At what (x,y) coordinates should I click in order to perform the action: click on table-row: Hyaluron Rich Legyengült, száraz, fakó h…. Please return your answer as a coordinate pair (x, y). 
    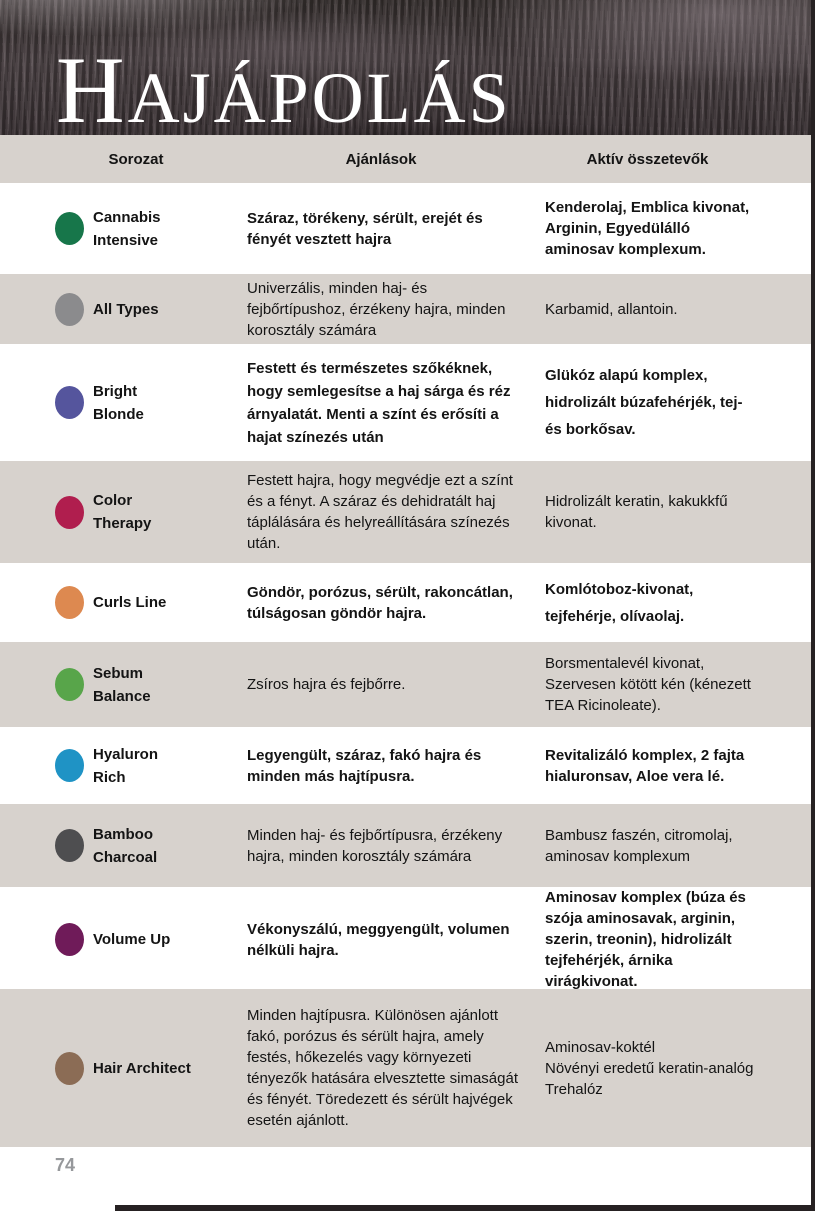
    Looking at the image, I should click on (407, 765).